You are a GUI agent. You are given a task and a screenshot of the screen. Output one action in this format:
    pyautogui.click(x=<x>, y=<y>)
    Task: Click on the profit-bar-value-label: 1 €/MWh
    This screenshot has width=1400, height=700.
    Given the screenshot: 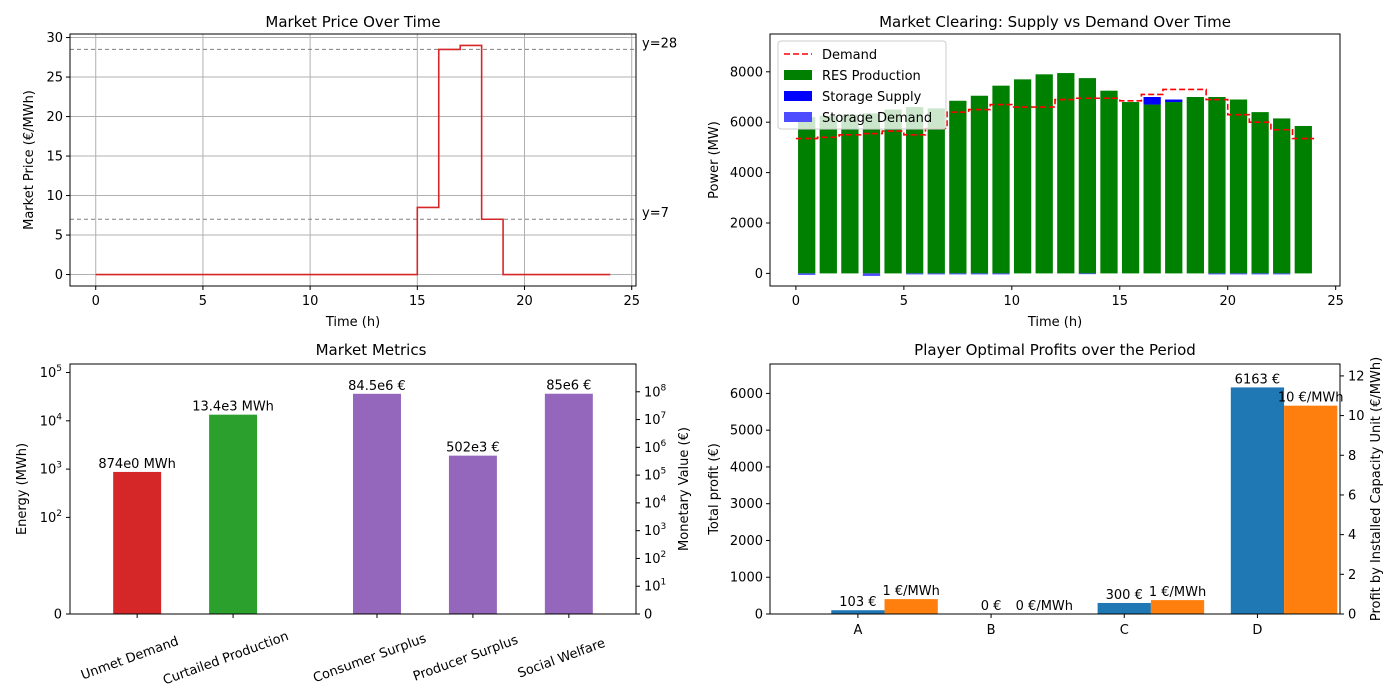 What is the action you would take?
    pyautogui.click(x=1177, y=592)
    